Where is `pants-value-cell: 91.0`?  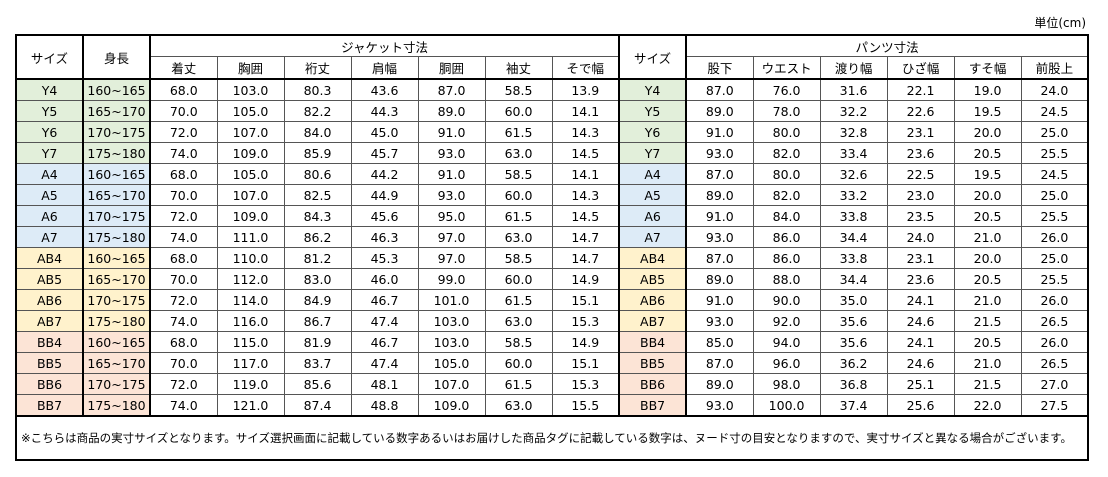
pants-value-cell: 91.0 is located at coordinates (719, 132).